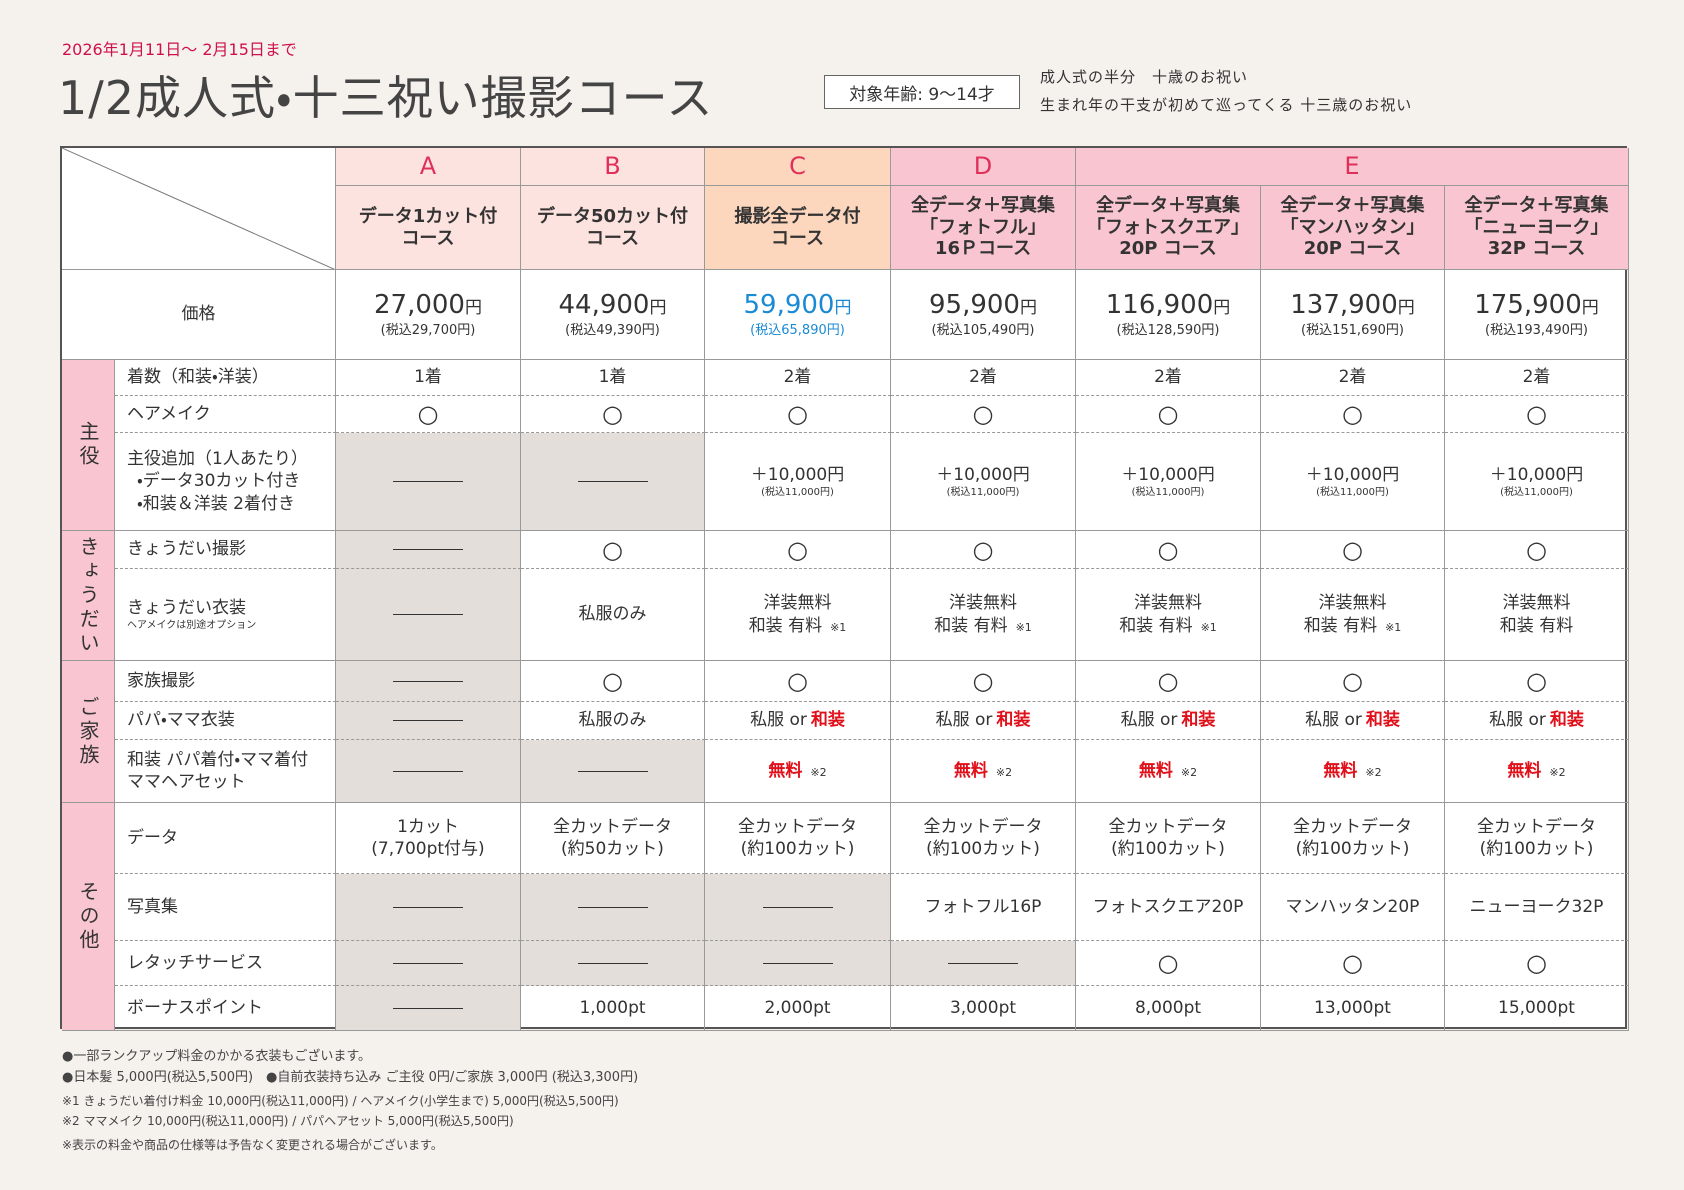  What do you see at coordinates (983, 206) in the screenshot?
I see `course-name-line: 全データ＋写真集` at bounding box center [983, 206].